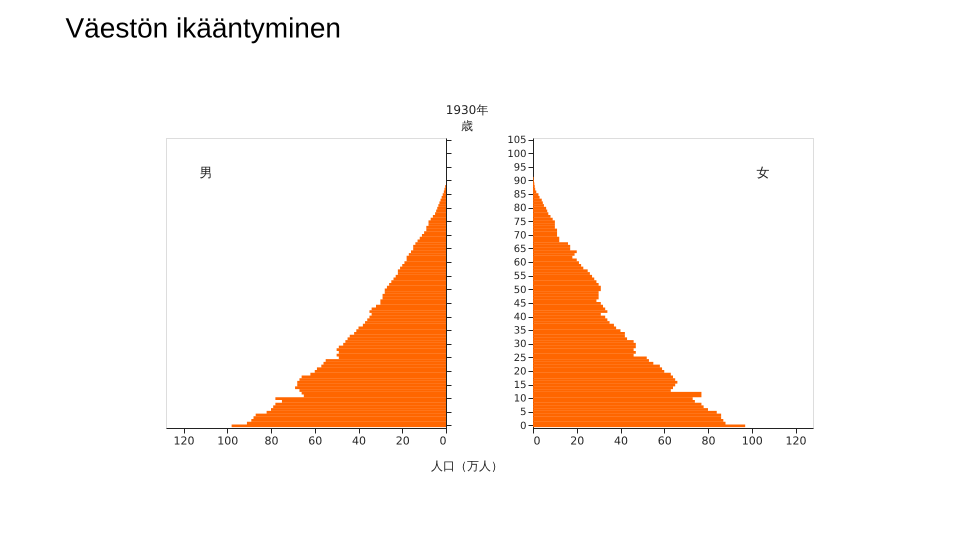  Describe the element at coordinates (520, 344) in the screenshot. I see `y-tick-label: 30` at that location.